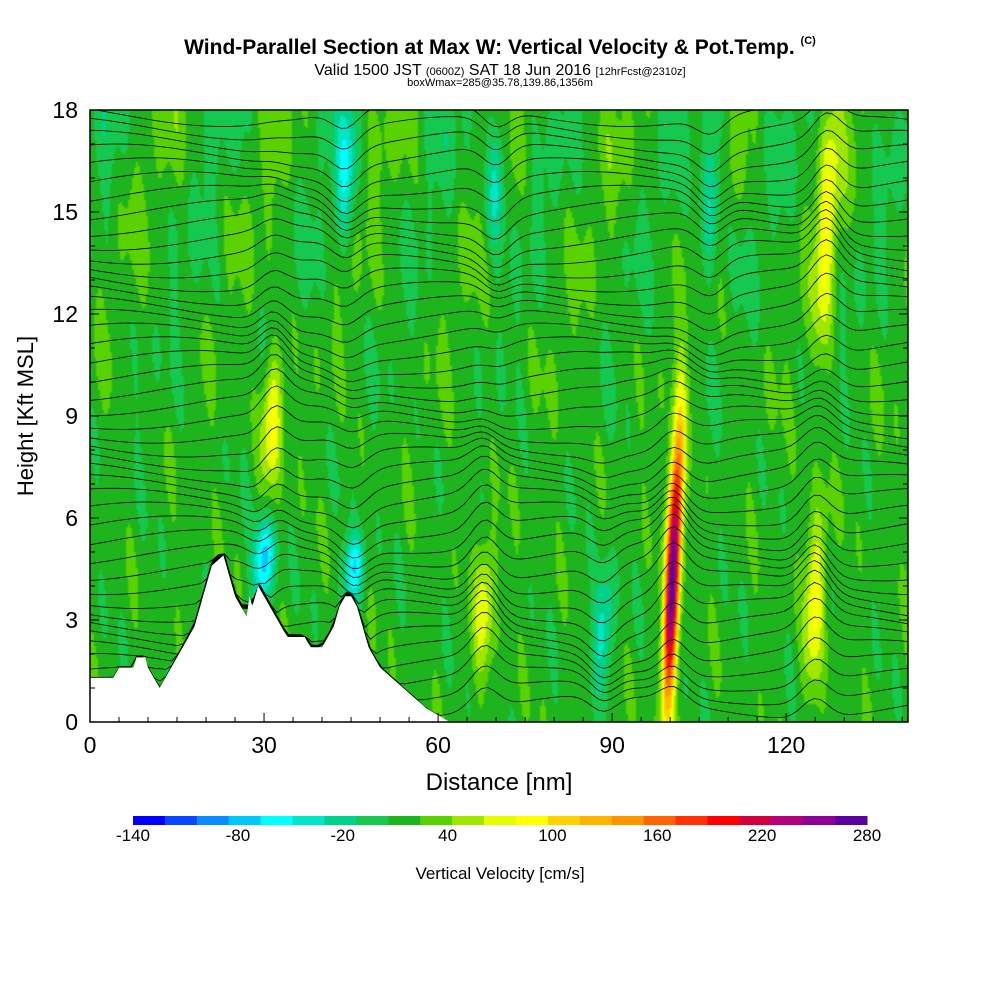 This screenshot has width=1000, height=1000. I want to click on y-tick-label: 12, so click(65, 314).